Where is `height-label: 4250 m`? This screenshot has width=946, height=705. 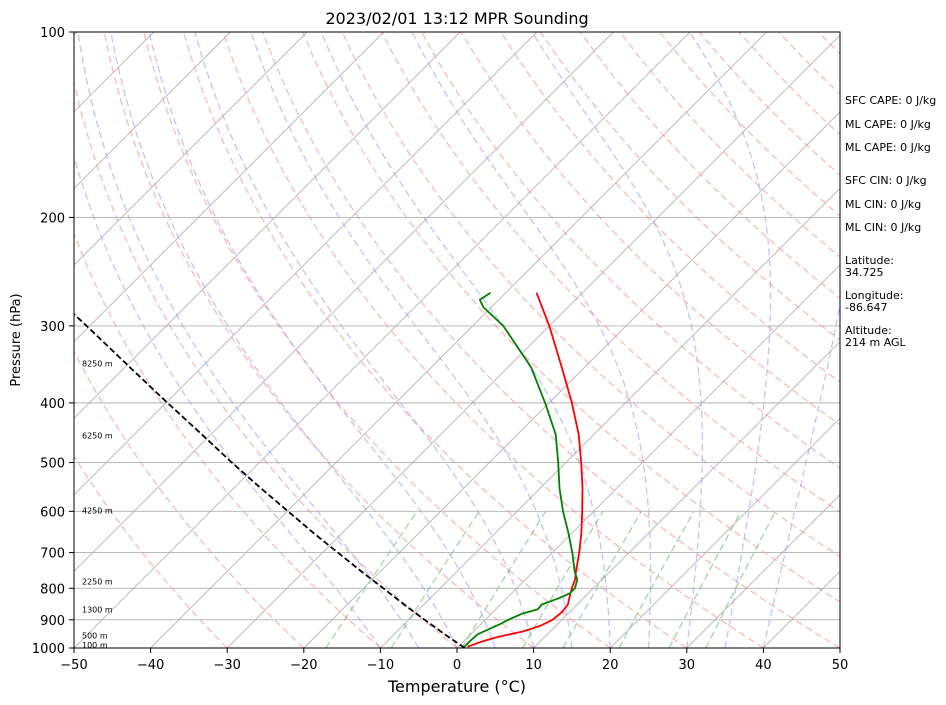
height-label: 4250 m is located at coordinates (97, 510).